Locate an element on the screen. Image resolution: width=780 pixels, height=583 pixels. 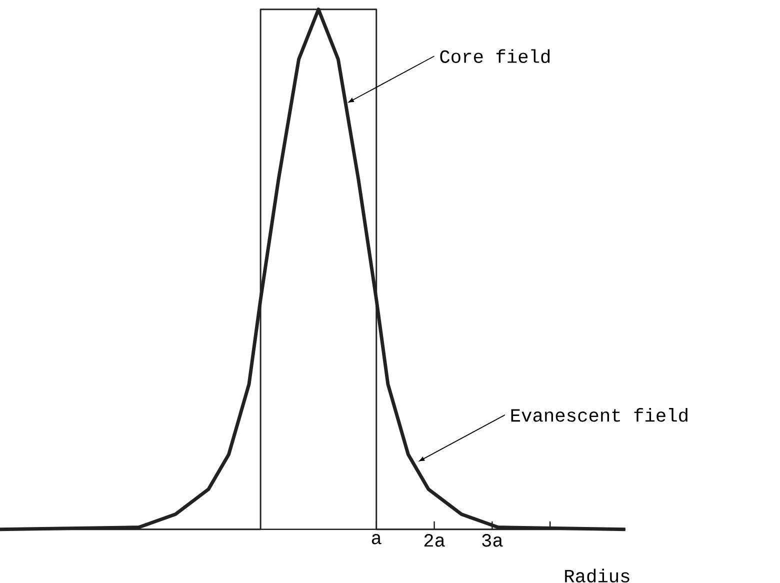
x-tick-label: 3a is located at coordinates (492, 540).